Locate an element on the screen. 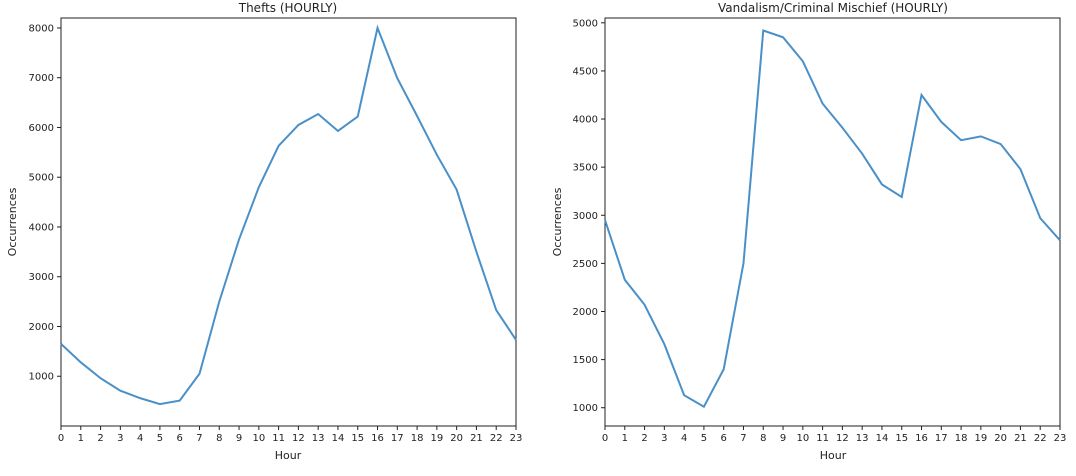  y-axis-ticks: 1000 1500 2000 2500 3000 3500 4000 4500 5000 is located at coordinates (589, 216).